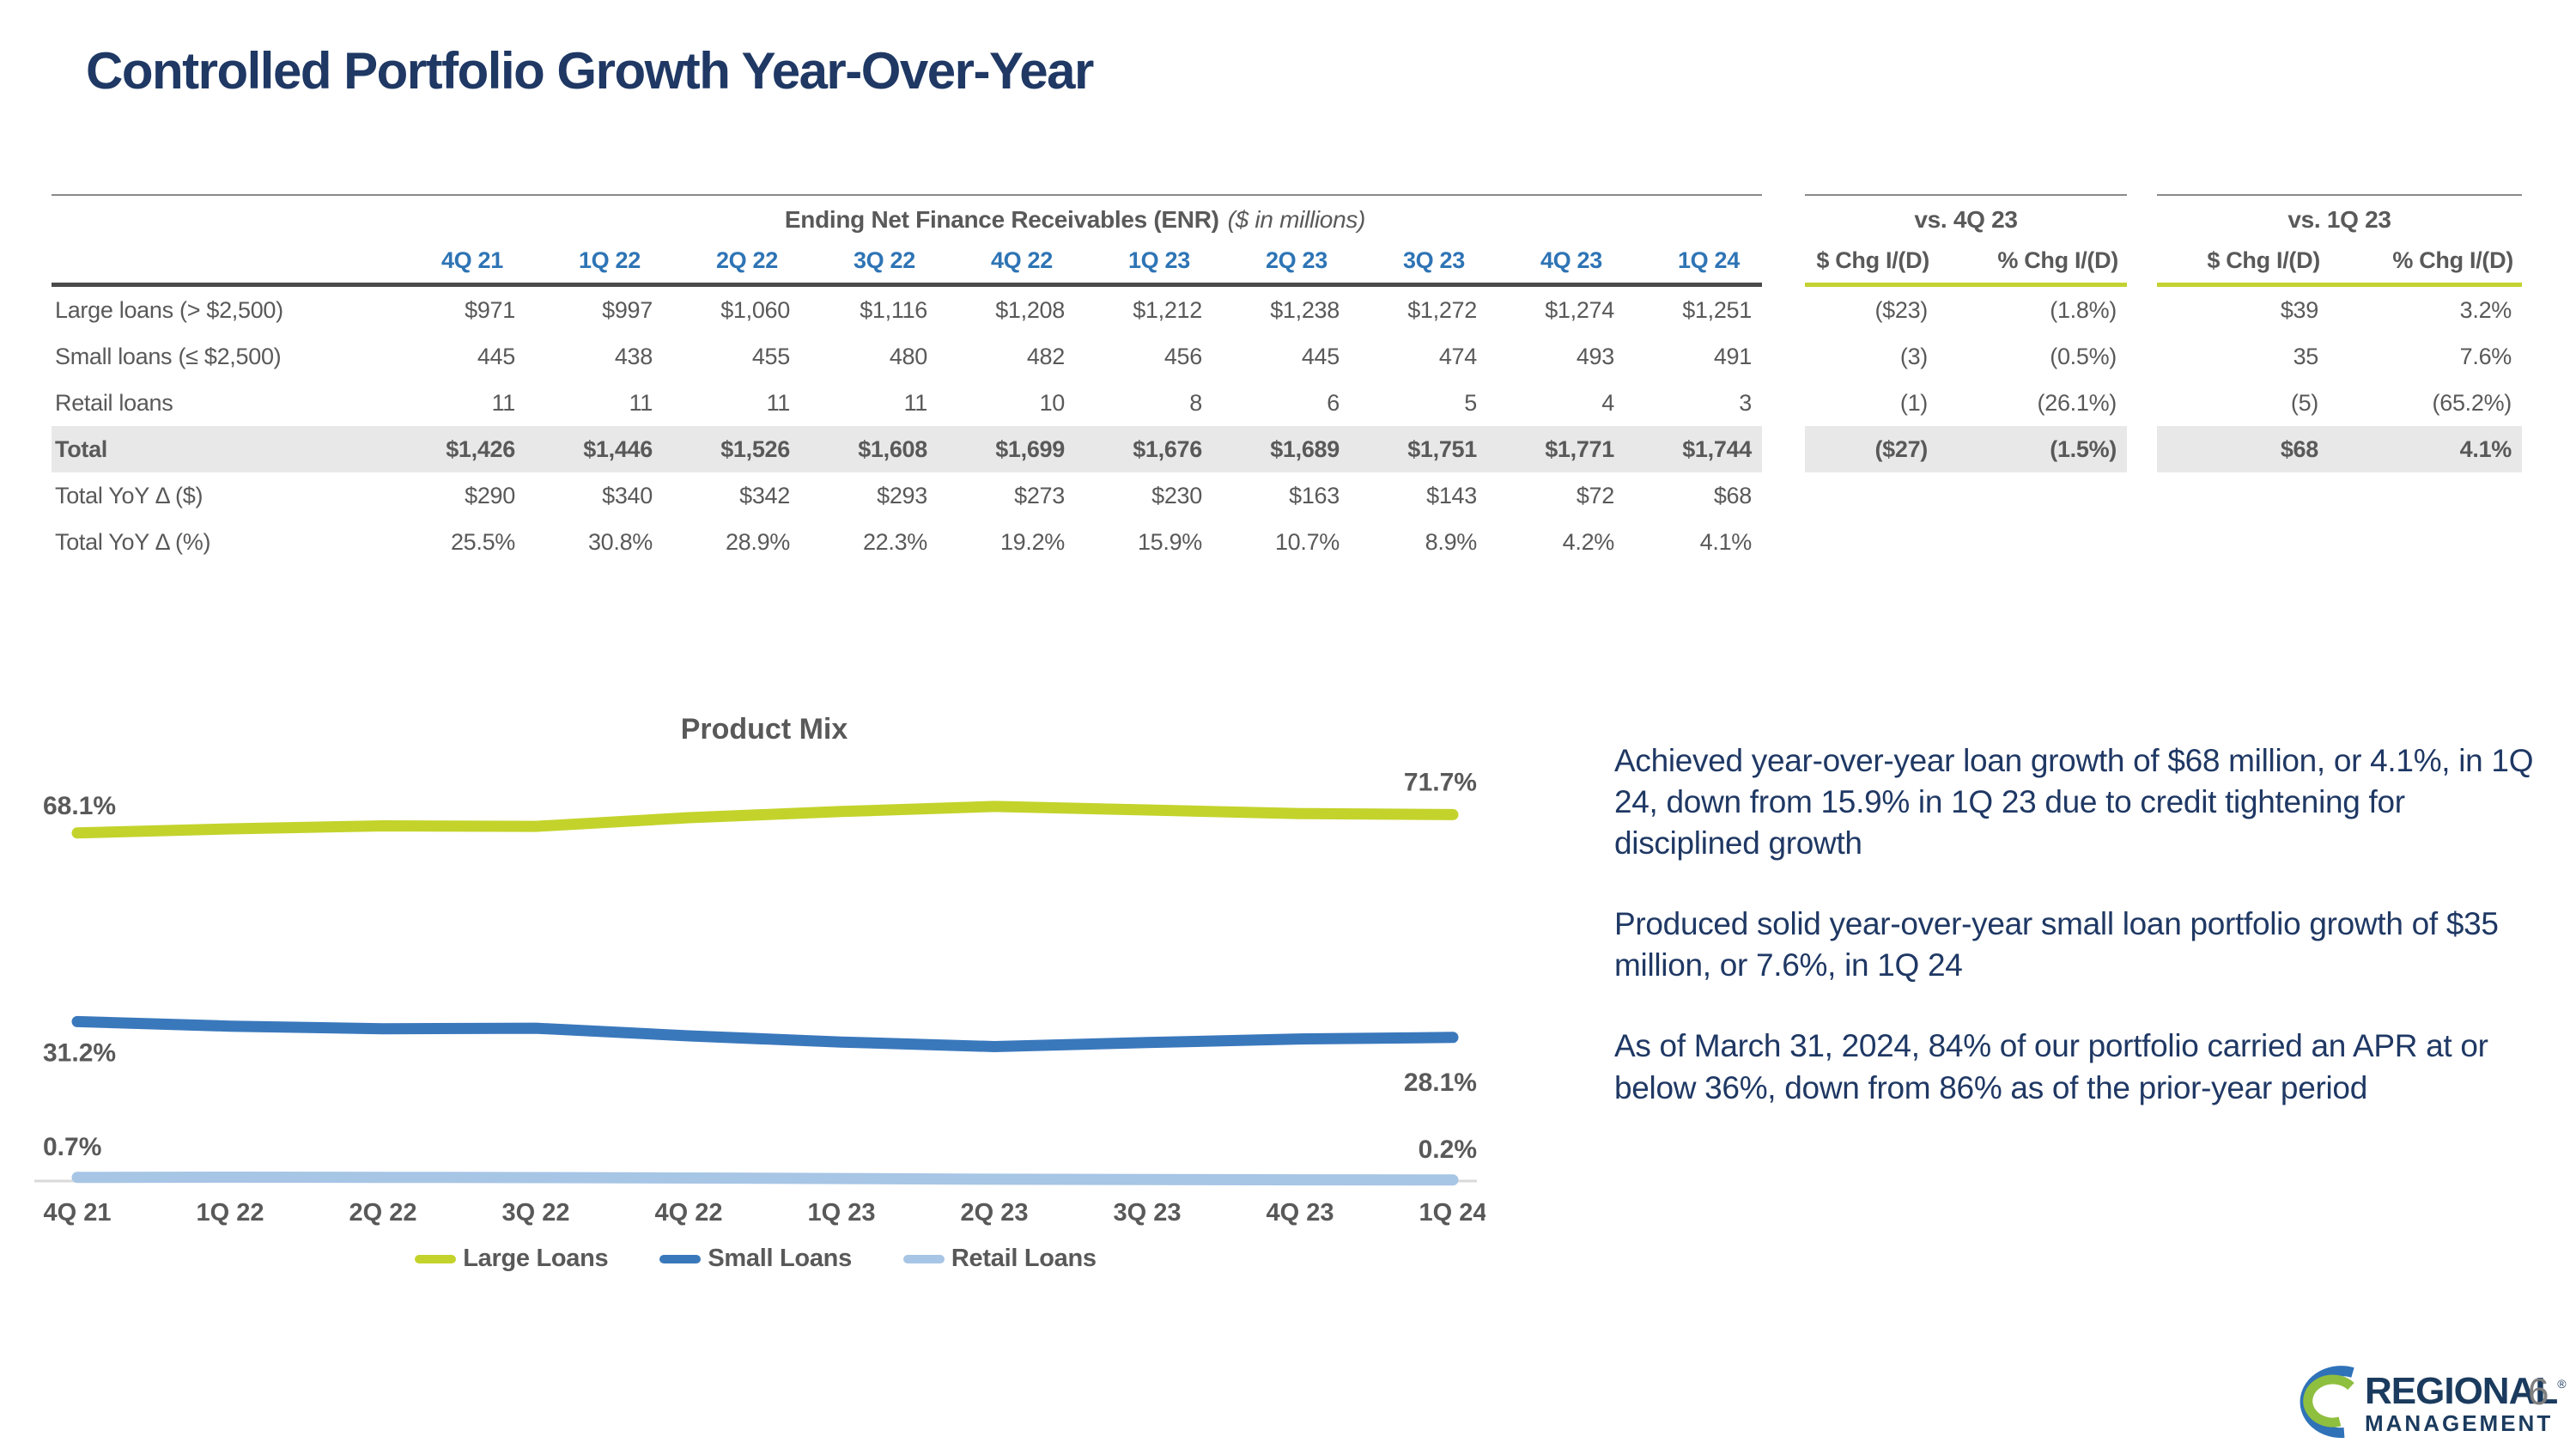  I want to click on table-cell-vs1q23: 7.6%, so click(2485, 356).